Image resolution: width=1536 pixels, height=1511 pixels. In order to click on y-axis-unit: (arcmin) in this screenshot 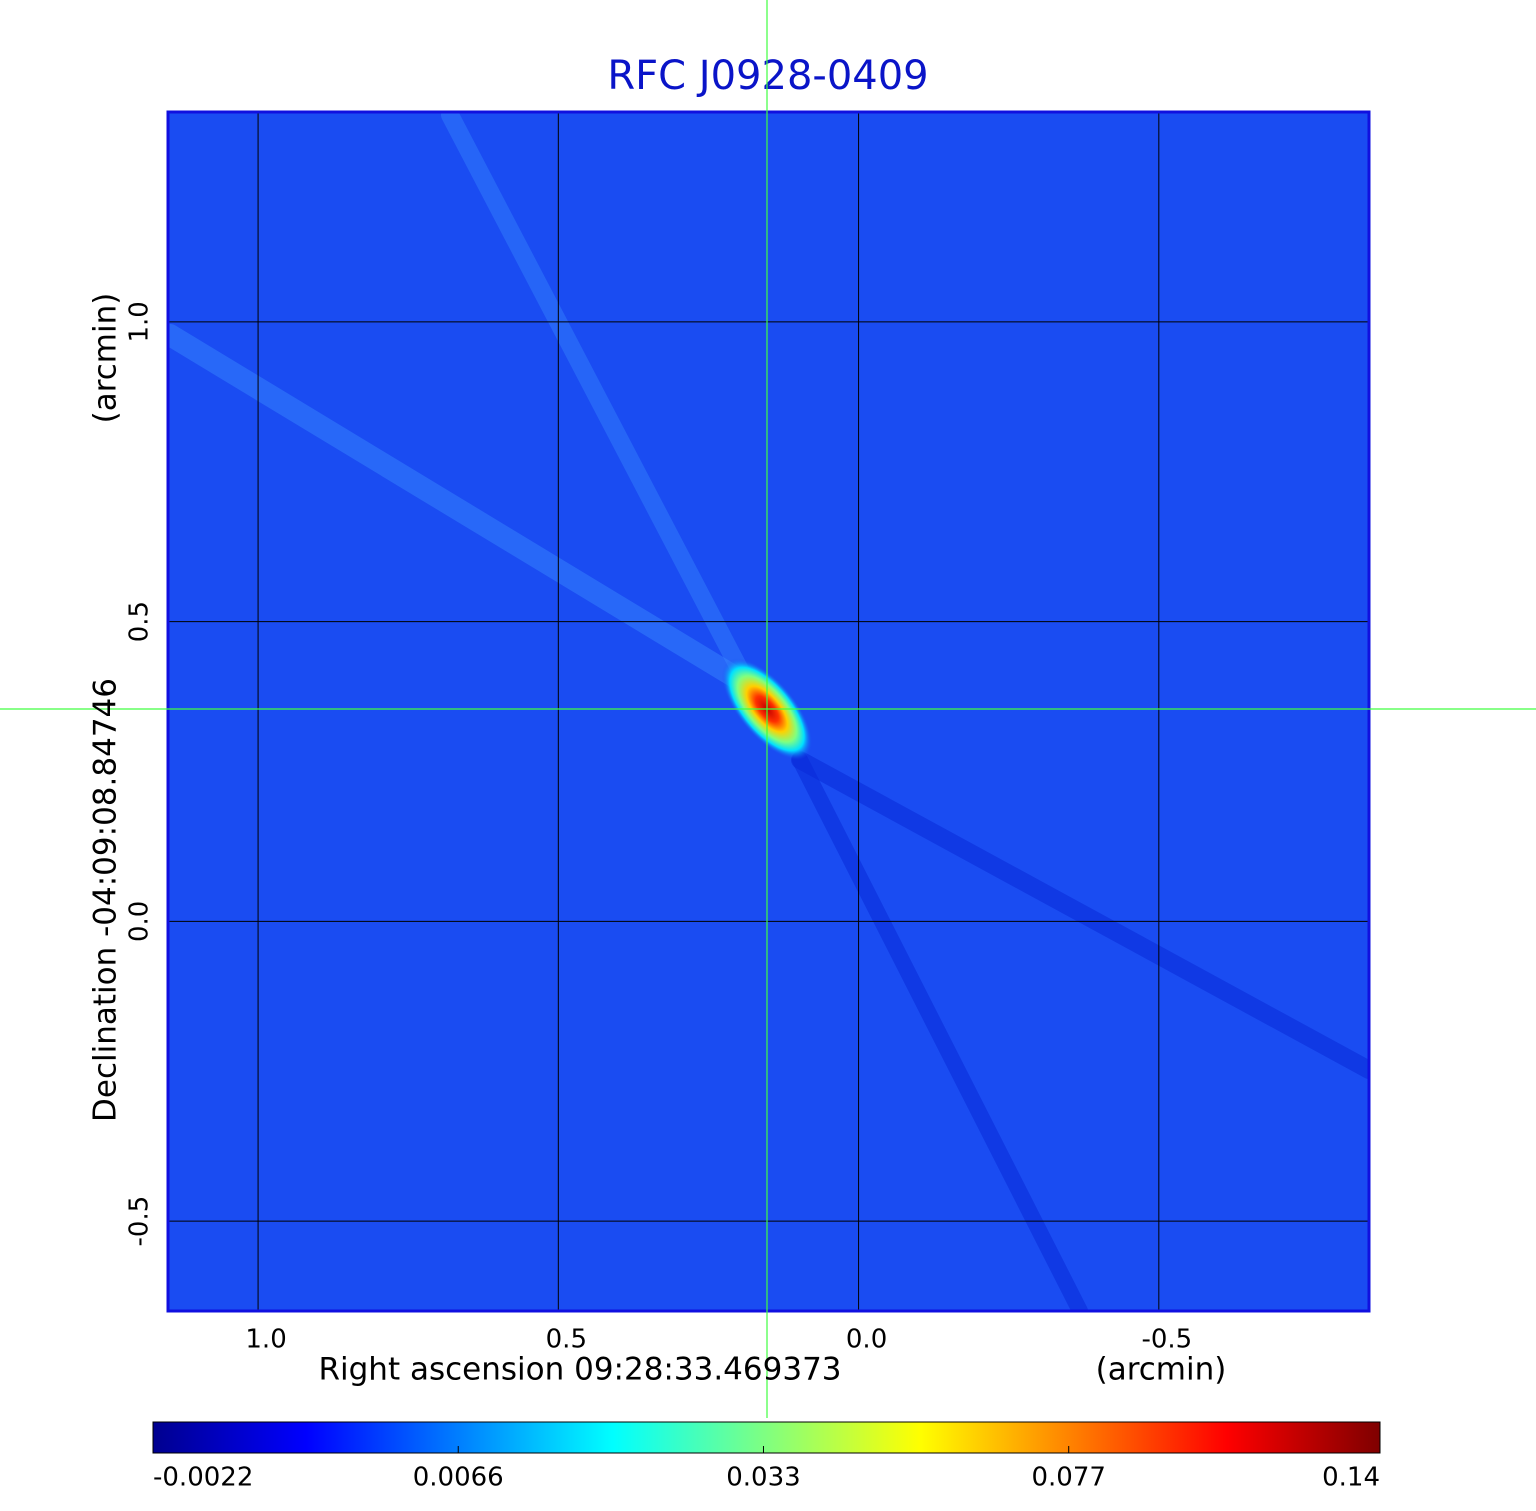, I will do `click(106, 358)`.